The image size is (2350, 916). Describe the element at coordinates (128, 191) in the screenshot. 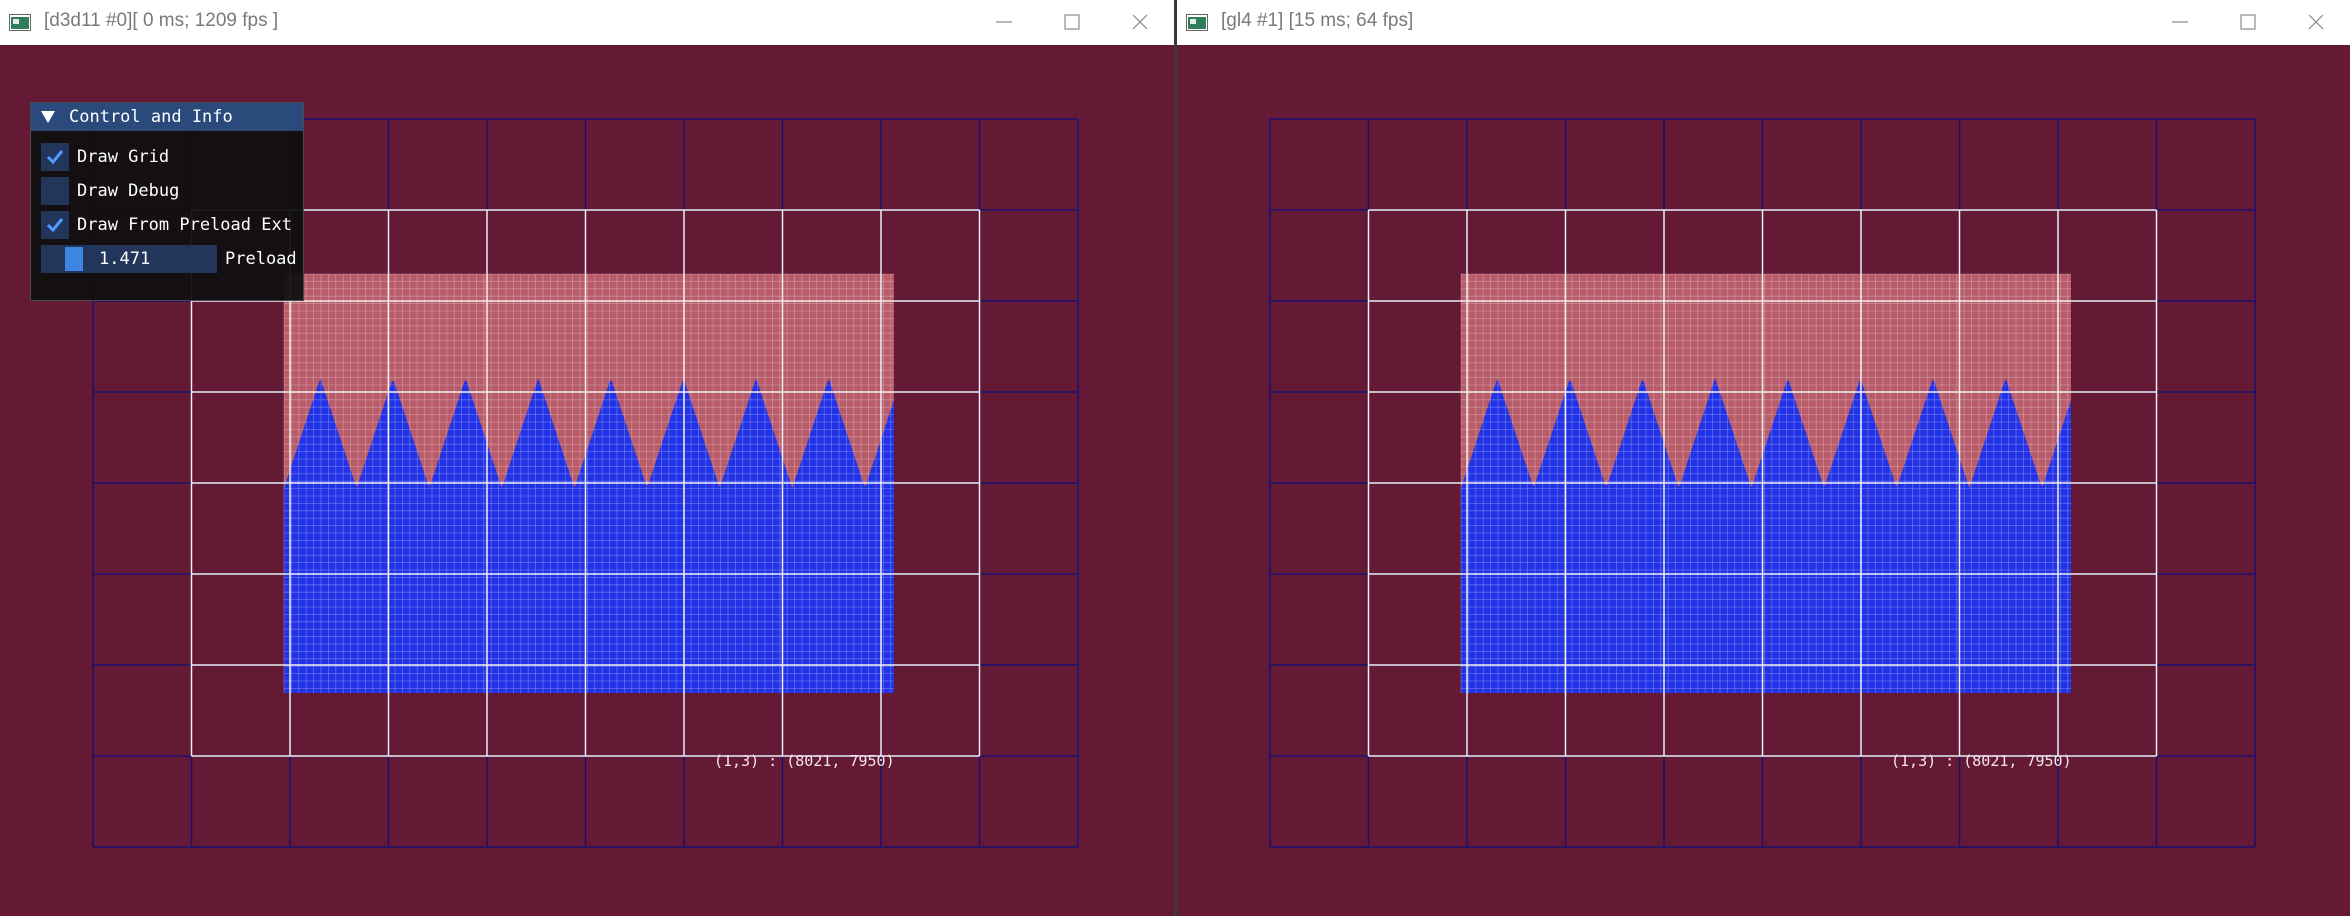

I see `checkbox-label: Draw Debug` at that location.